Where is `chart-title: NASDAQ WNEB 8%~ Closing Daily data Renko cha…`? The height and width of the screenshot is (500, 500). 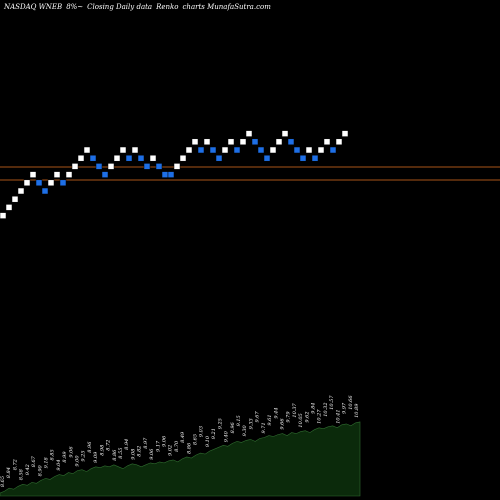 chart-title: NASDAQ WNEB 8%~ Closing Daily data Renko cha… is located at coordinates (139, 7).